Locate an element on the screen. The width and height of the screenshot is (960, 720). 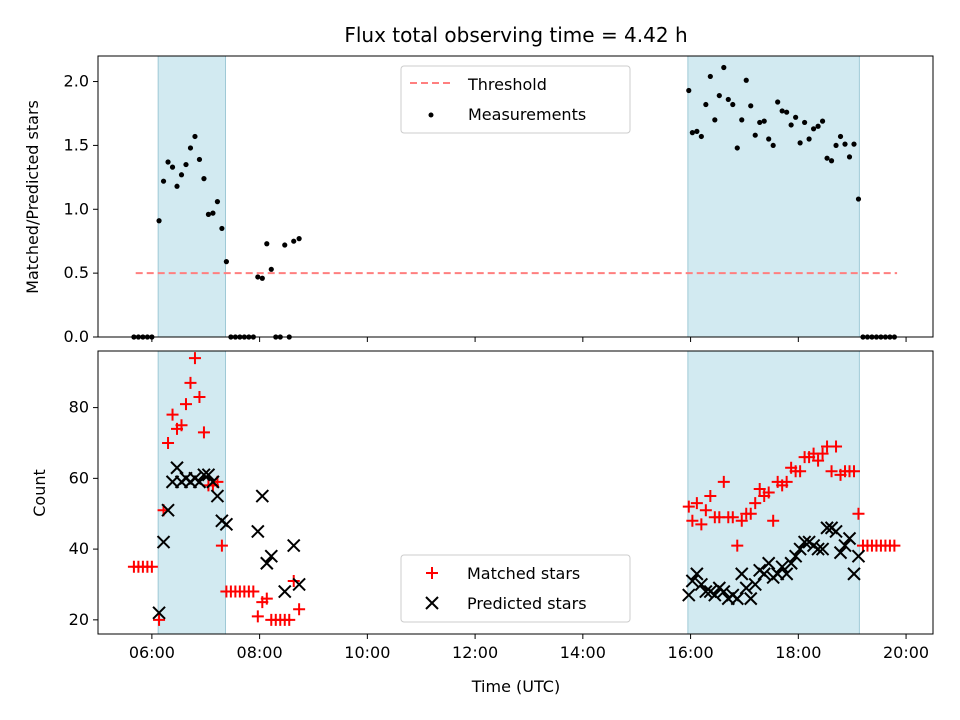
x-tick-label: 10:00 is located at coordinates (367, 652).